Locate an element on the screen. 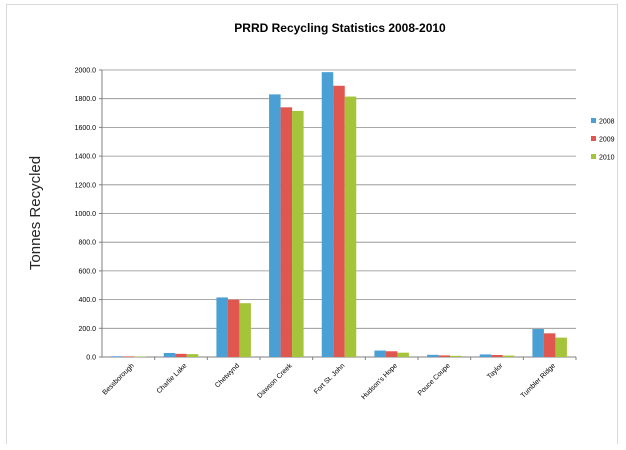  x-tick-label: Taylor is located at coordinates (495, 371).